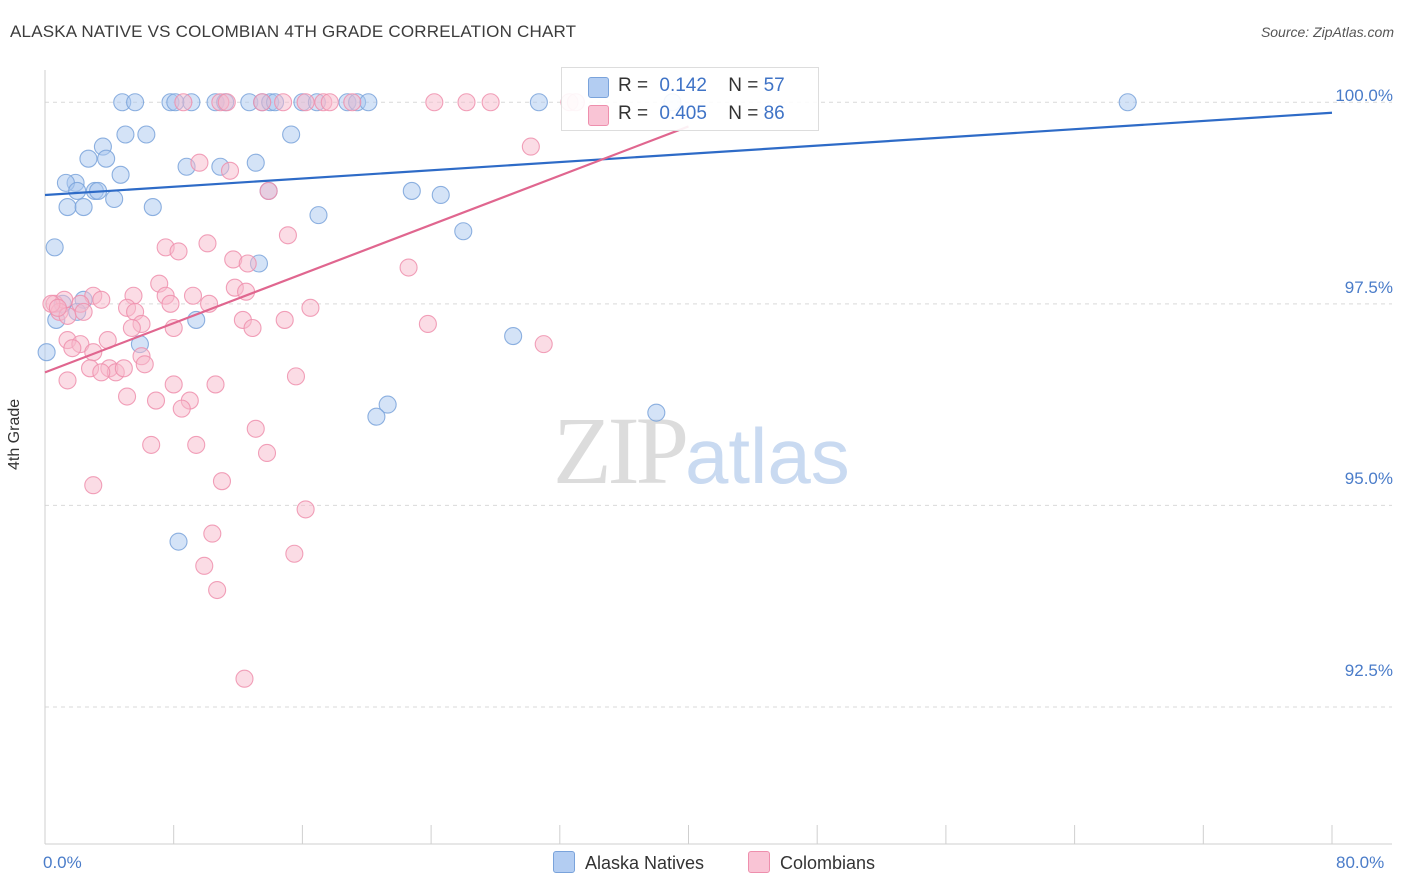  Describe the element at coordinates (767, 456) in the screenshot. I see `watermark-atlas: atlas` at that location.